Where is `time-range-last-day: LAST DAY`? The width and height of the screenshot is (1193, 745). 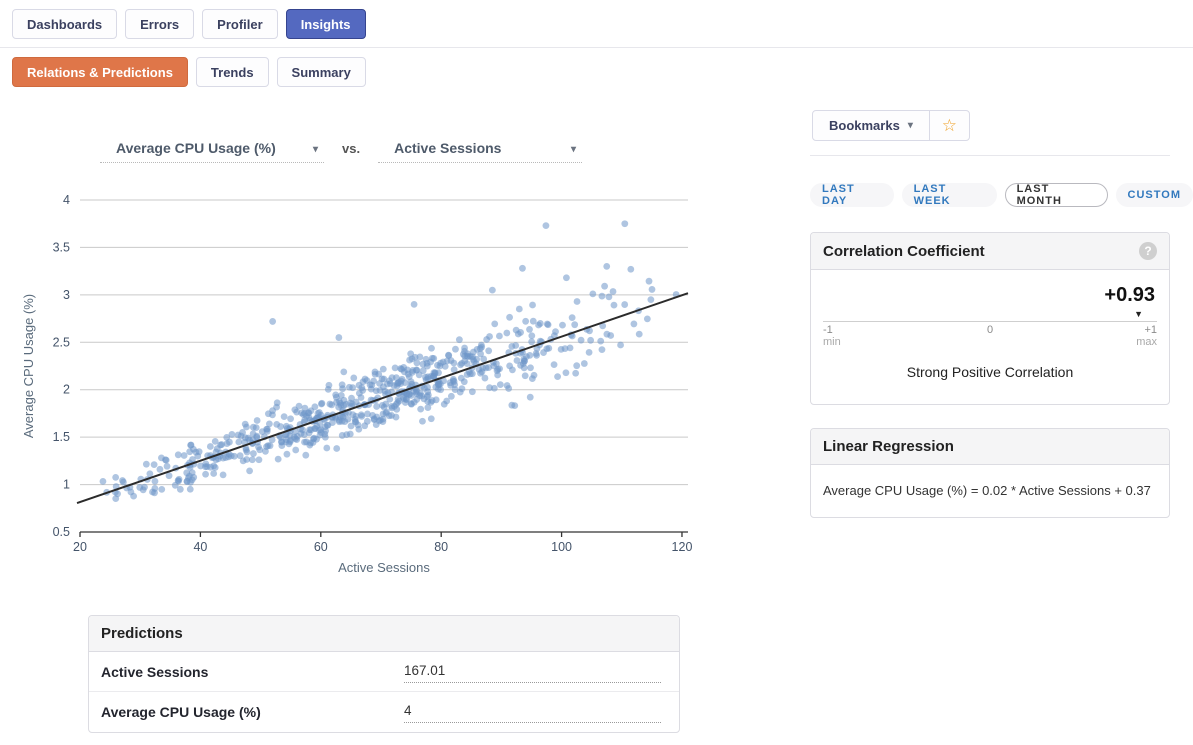
time-range-last-day: LAST DAY is located at coordinates (852, 195).